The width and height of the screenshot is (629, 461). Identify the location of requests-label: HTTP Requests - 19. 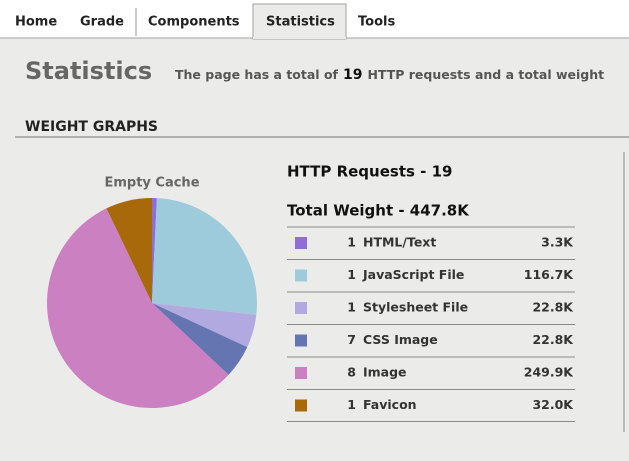
(369, 172).